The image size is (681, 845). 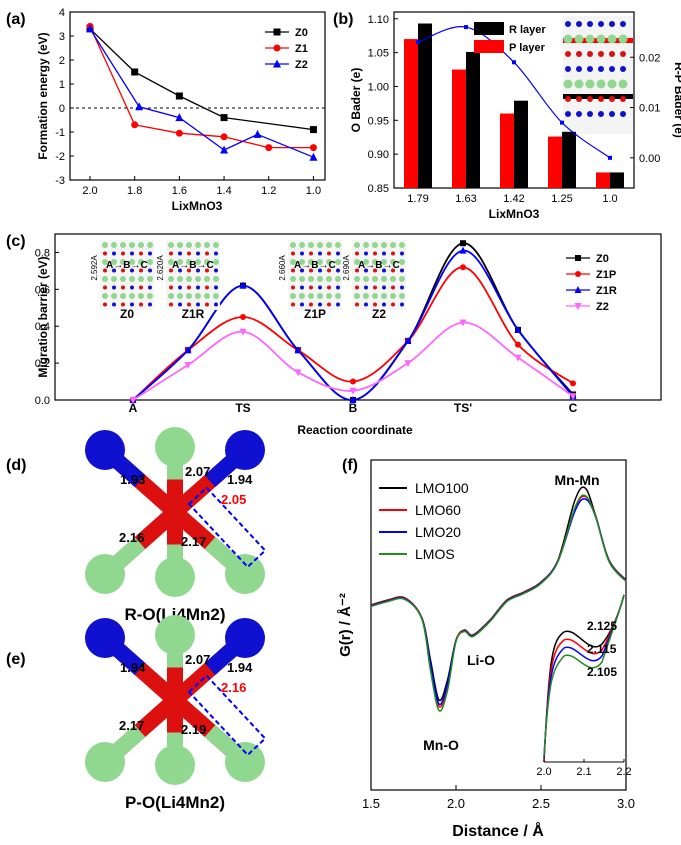 I want to click on panel-a-frame, so click(x=197, y=96).